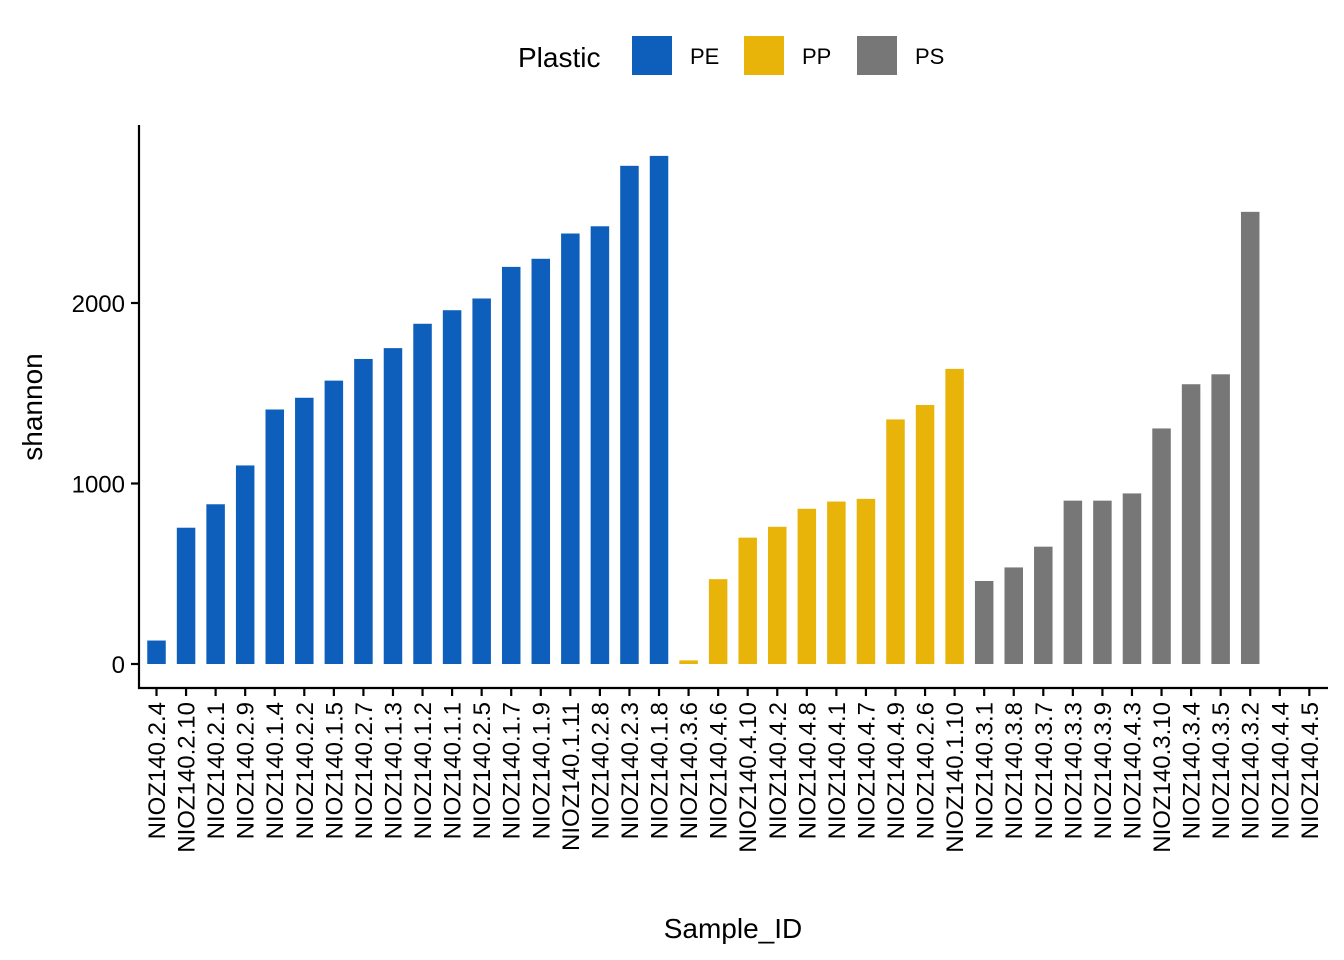 The height and width of the screenshot is (960, 1344). Describe the element at coordinates (900, 55) in the screenshot. I see `legend-item-ps: PS` at that location.